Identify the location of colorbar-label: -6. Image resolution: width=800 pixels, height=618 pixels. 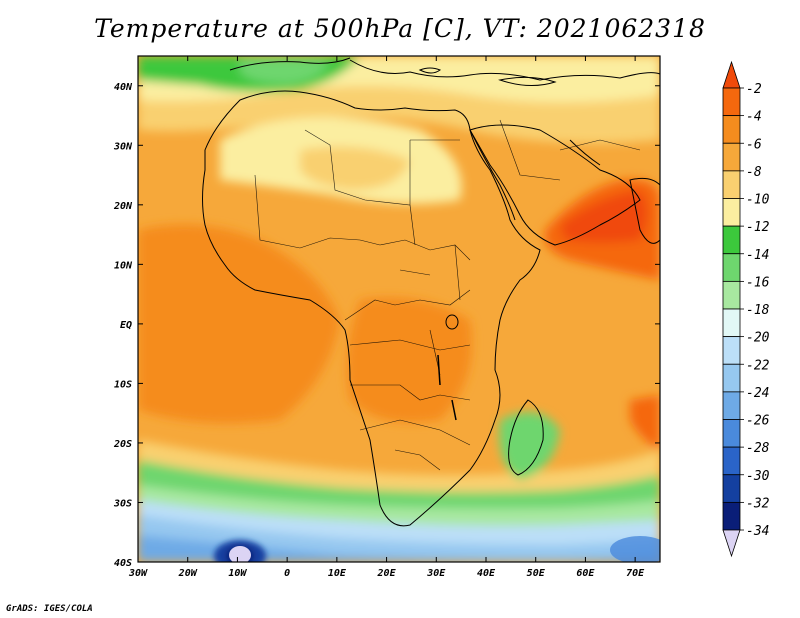
(754, 144).